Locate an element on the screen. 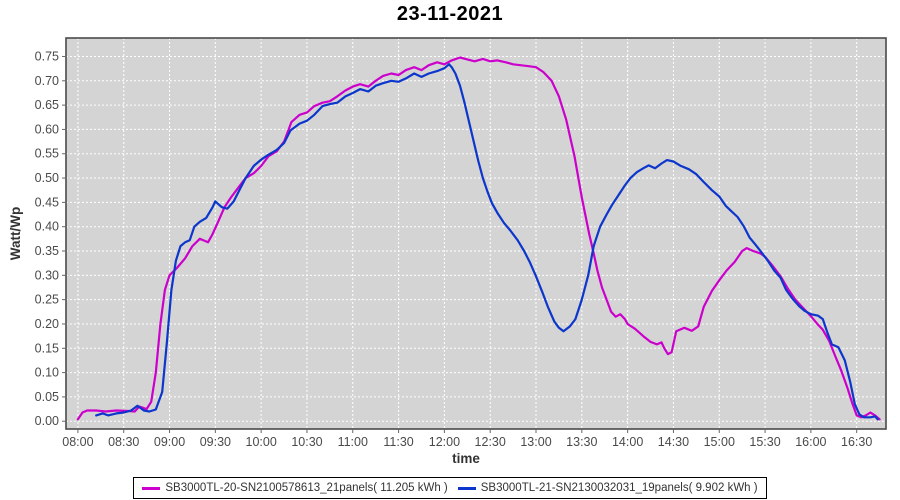 The height and width of the screenshot is (500, 900). svg-text: 08:30 is located at coordinates (123, 442).